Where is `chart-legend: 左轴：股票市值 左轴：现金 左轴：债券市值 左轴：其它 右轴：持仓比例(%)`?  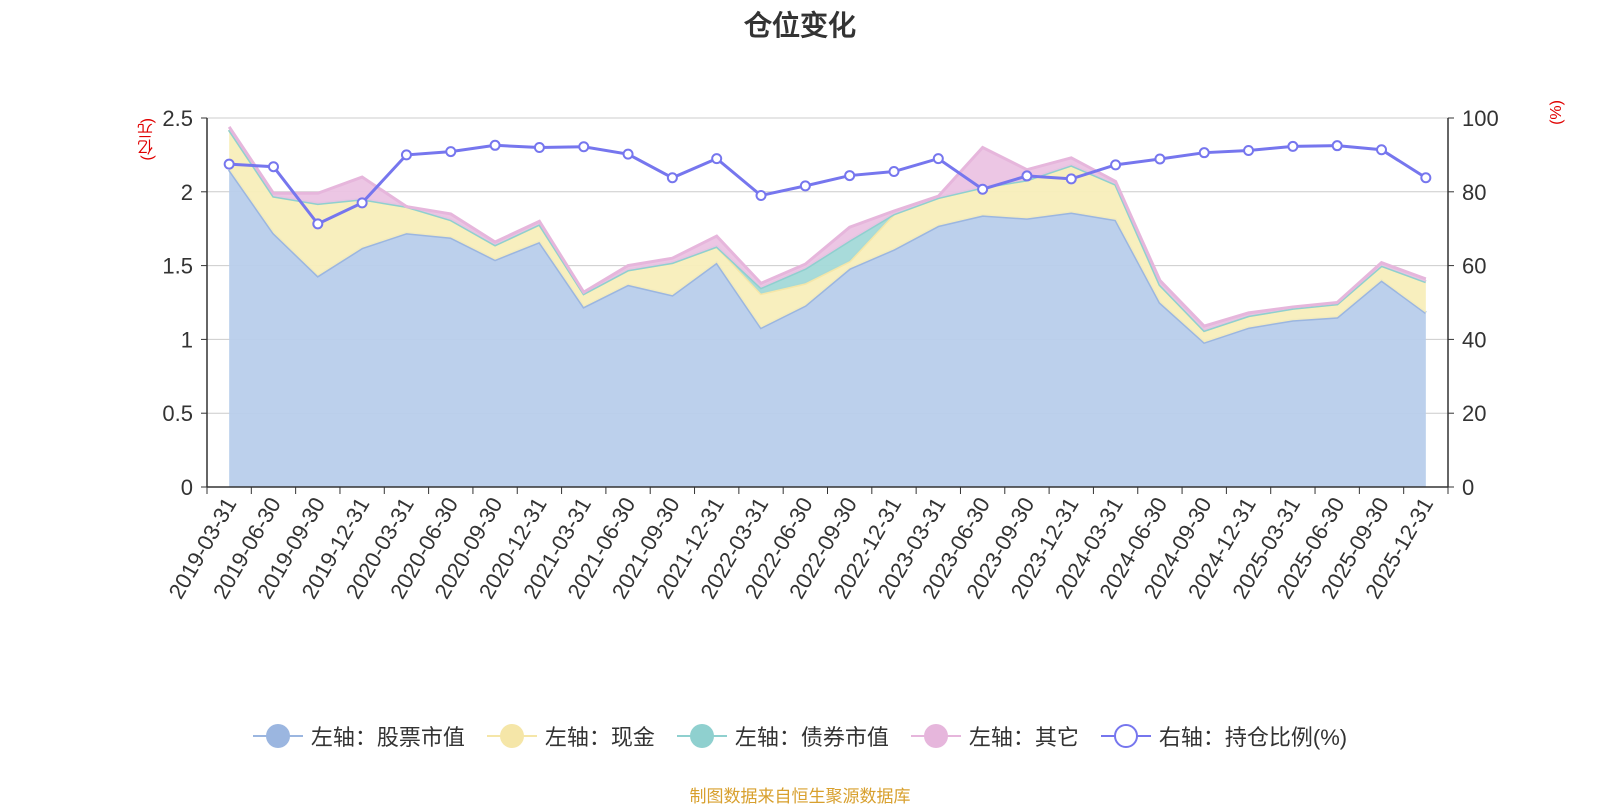
chart-legend: 左轴：股票市值 左轴：现金 左轴：债券市值 左轴：其它 右轴：持仓比例(%) is located at coordinates (800, 736).